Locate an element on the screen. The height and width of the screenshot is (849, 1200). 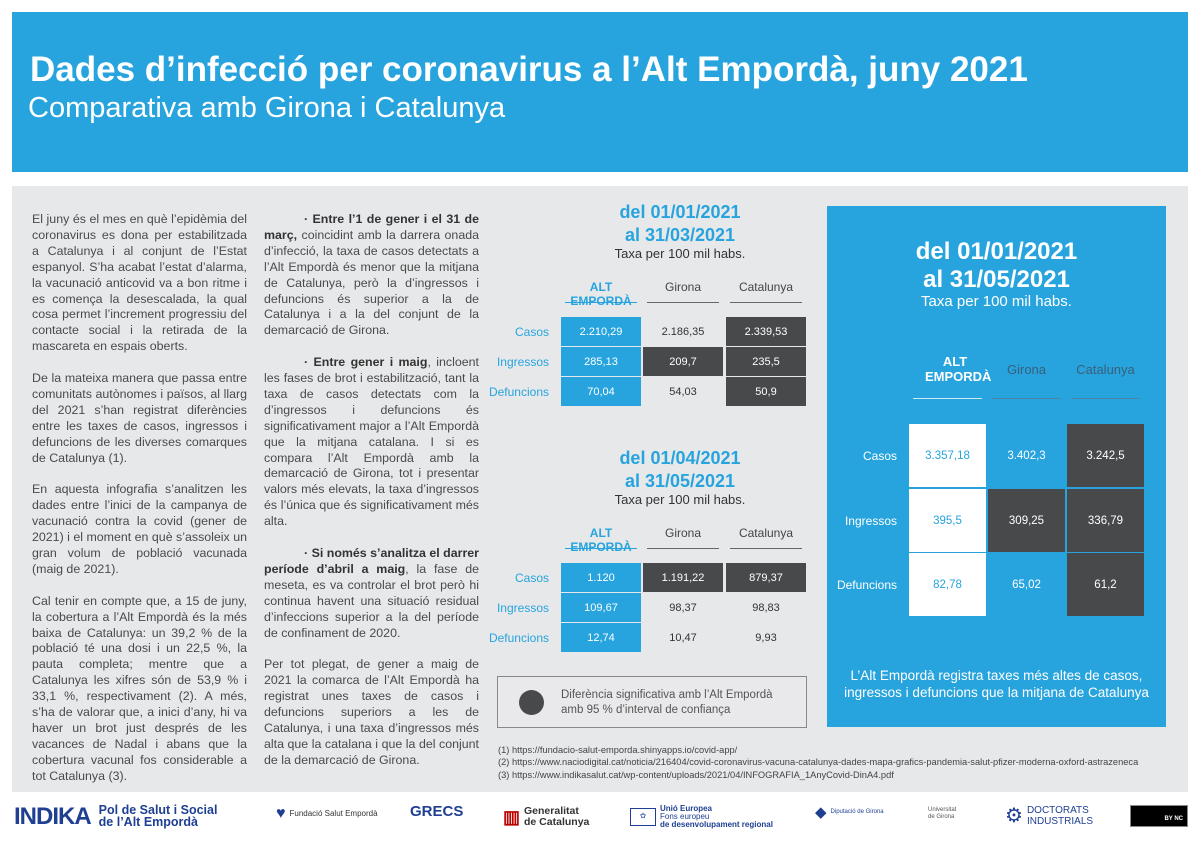
value-cell: 235,5 is located at coordinates (766, 361).